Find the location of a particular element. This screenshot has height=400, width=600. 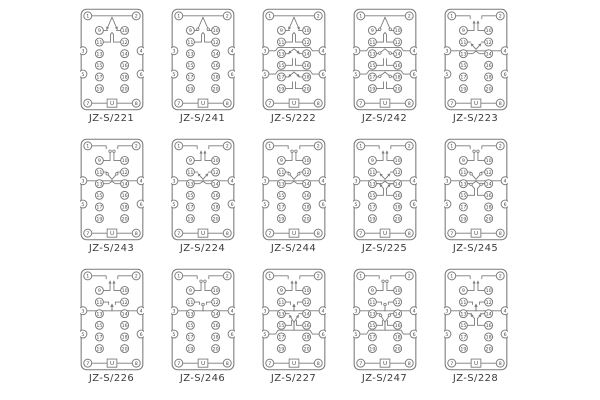

diagram-label: JZ-S/241 is located at coordinates (202, 118).